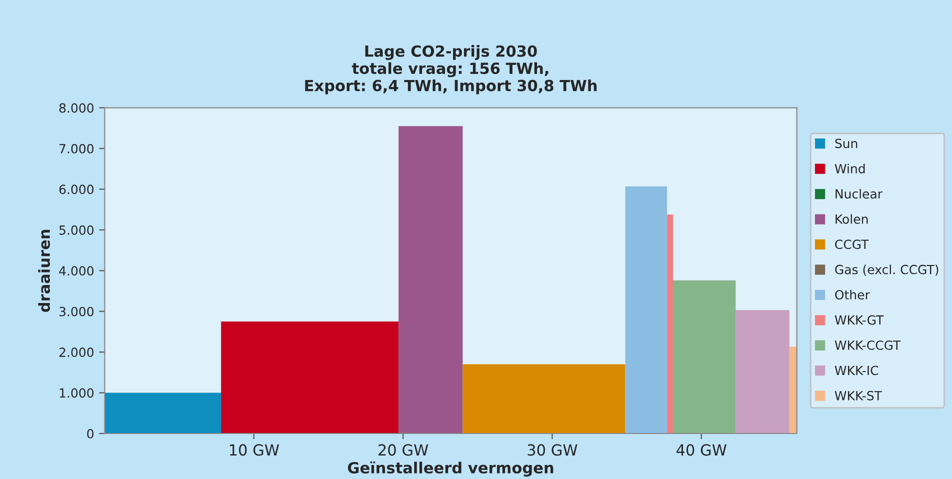  What do you see at coordinates (846, 143) in the screenshot?
I see `legend-label: Sun` at bounding box center [846, 143].